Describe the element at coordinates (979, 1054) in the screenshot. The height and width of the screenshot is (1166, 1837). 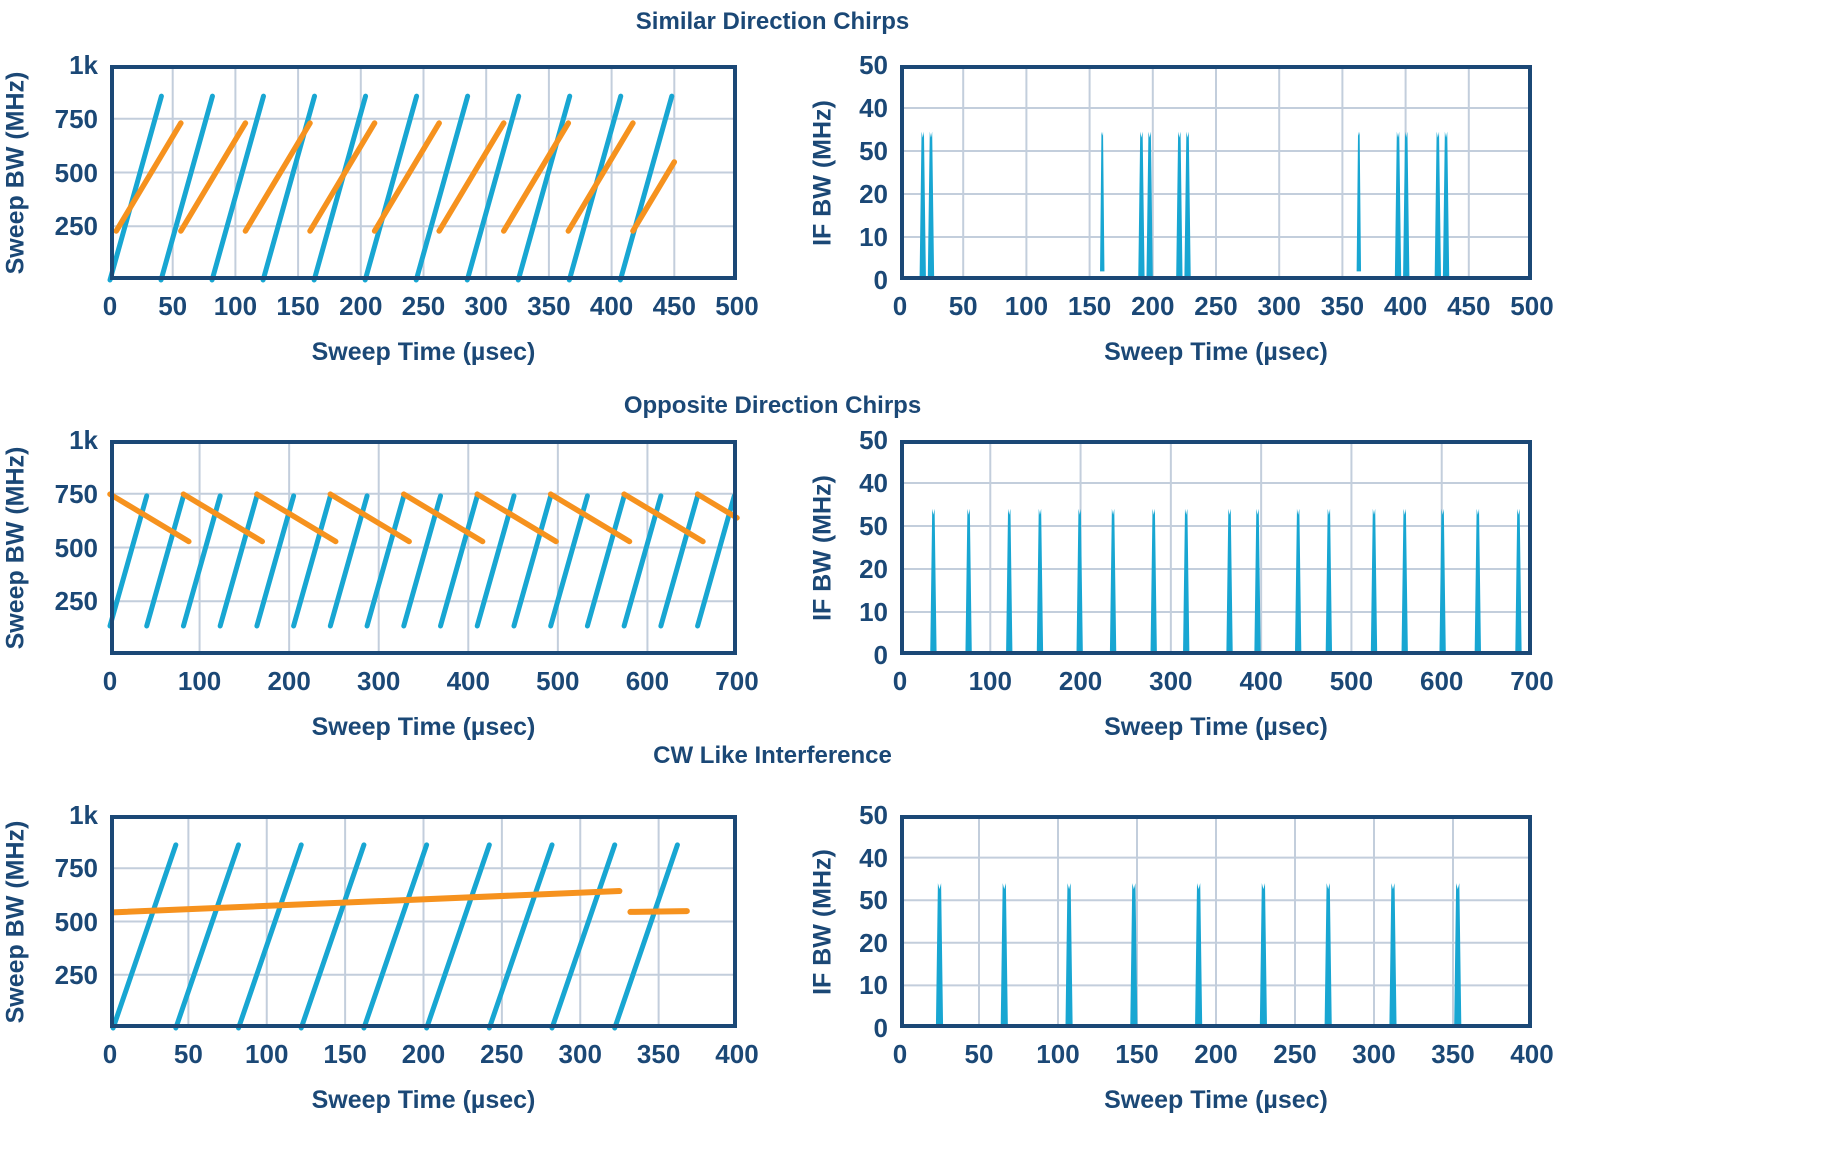
I see `x-tick-label: 50` at that location.